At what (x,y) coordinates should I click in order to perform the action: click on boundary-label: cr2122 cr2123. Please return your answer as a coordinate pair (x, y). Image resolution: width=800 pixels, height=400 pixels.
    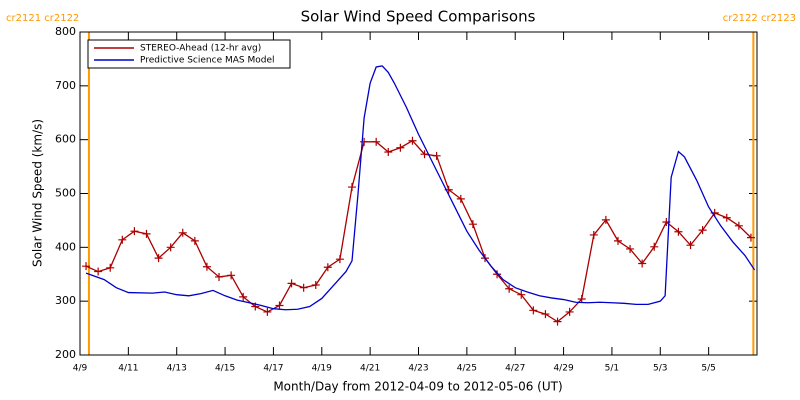
    Looking at the image, I should click on (759, 18).